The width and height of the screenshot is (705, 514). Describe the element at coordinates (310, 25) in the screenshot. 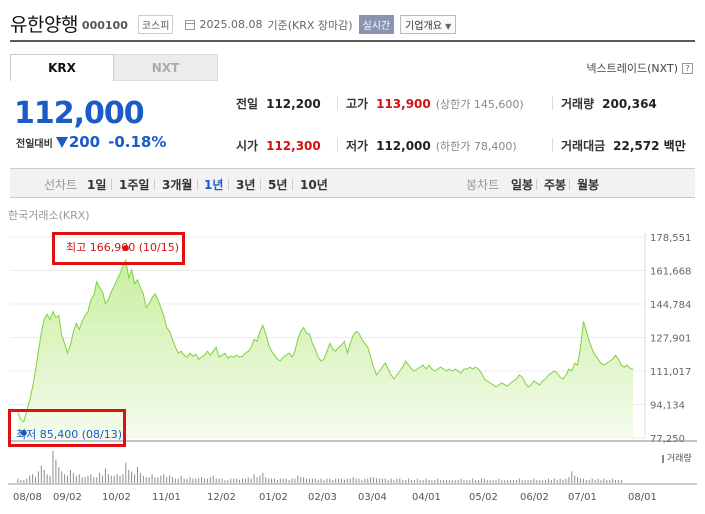

I see `basis-text: 기준(KRX 장마감)` at that location.